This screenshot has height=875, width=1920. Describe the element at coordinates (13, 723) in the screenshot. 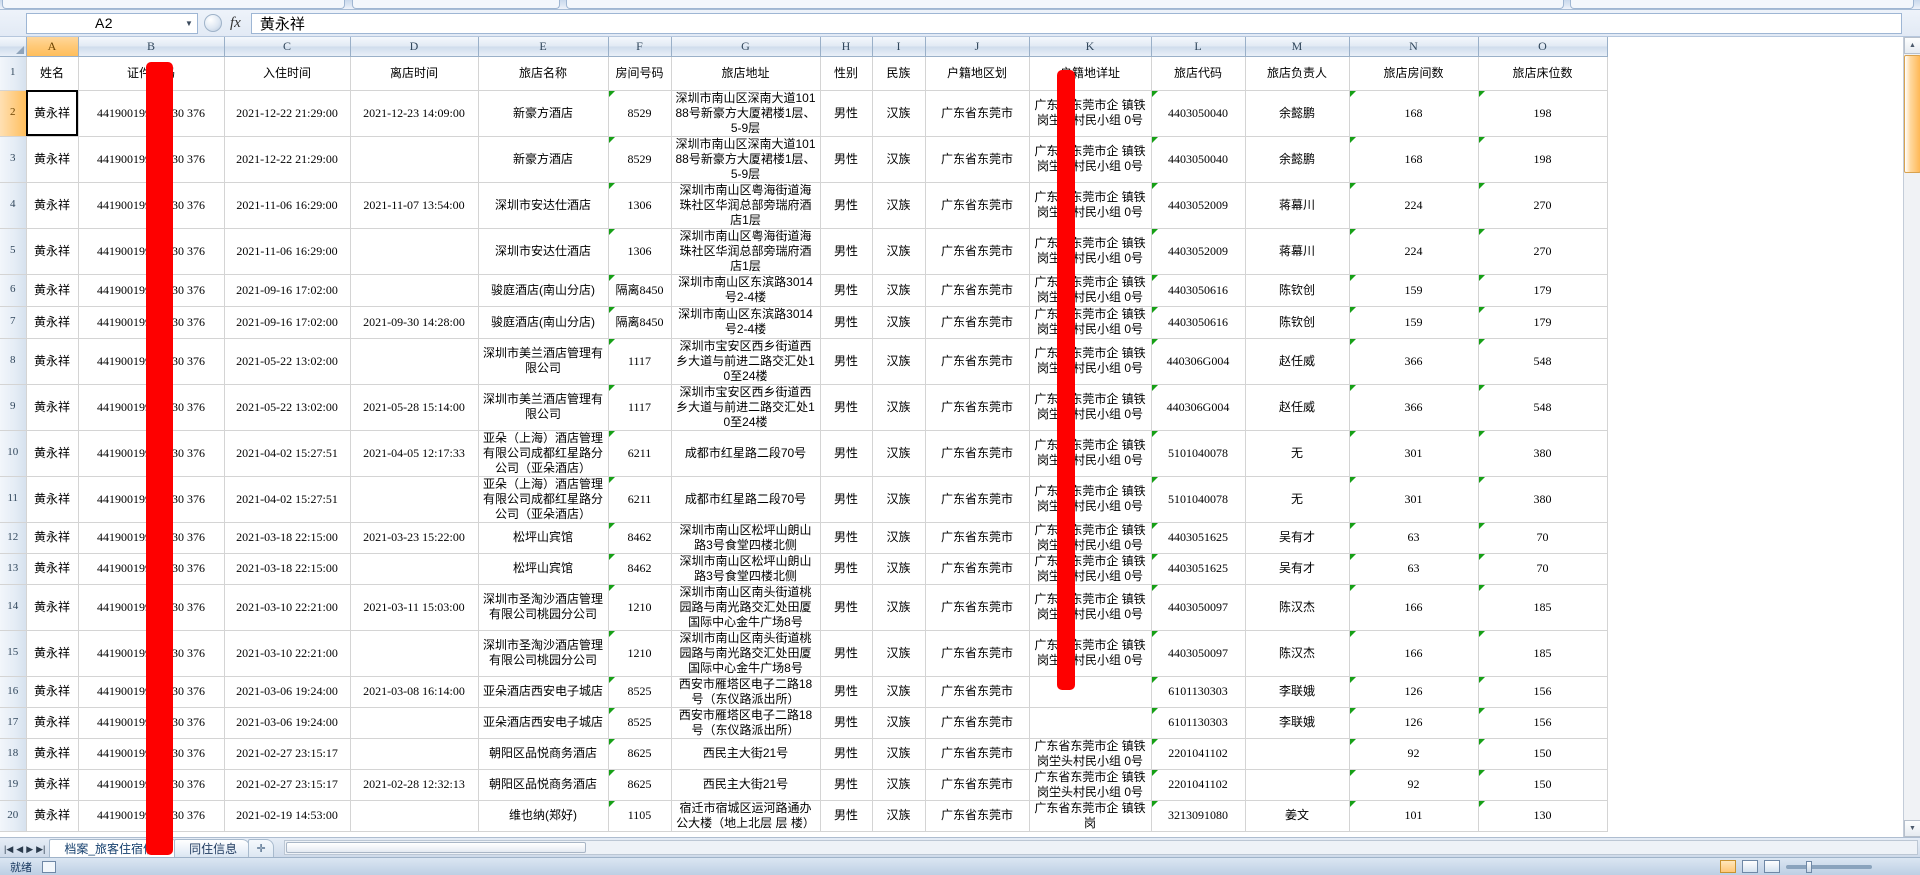

I see `row-header-17: 17` at that location.